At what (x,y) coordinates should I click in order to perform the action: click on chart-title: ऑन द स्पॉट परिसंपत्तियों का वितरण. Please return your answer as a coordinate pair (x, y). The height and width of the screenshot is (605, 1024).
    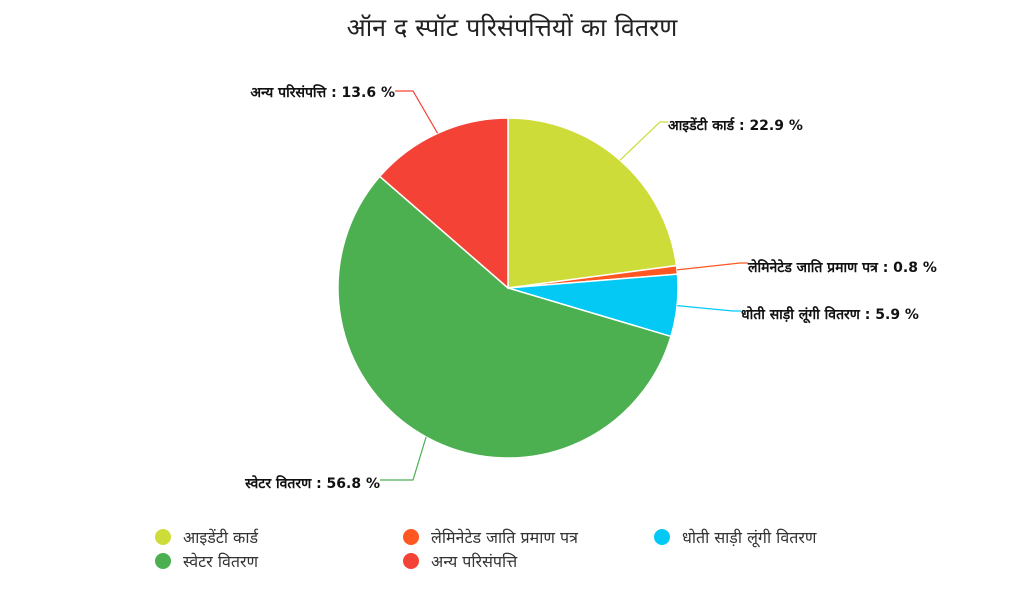
    Looking at the image, I should click on (513, 27).